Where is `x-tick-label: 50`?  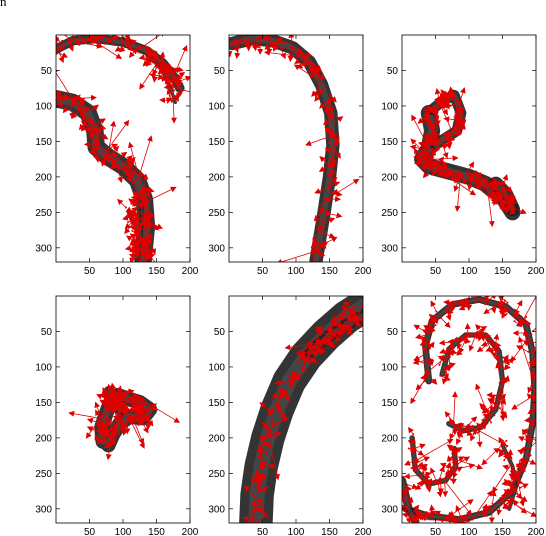
x-tick-label: 50 is located at coordinates (90, 531).